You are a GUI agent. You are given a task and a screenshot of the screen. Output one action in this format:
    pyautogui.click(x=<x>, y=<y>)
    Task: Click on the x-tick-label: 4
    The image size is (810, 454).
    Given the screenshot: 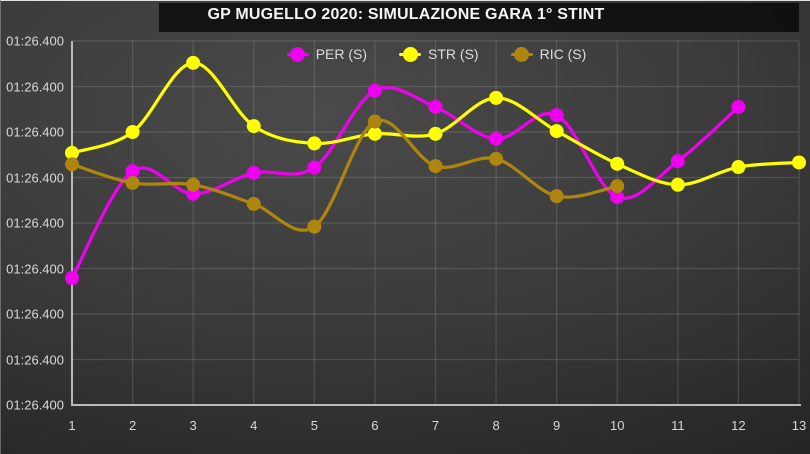 What is the action you would take?
    pyautogui.click(x=254, y=425)
    